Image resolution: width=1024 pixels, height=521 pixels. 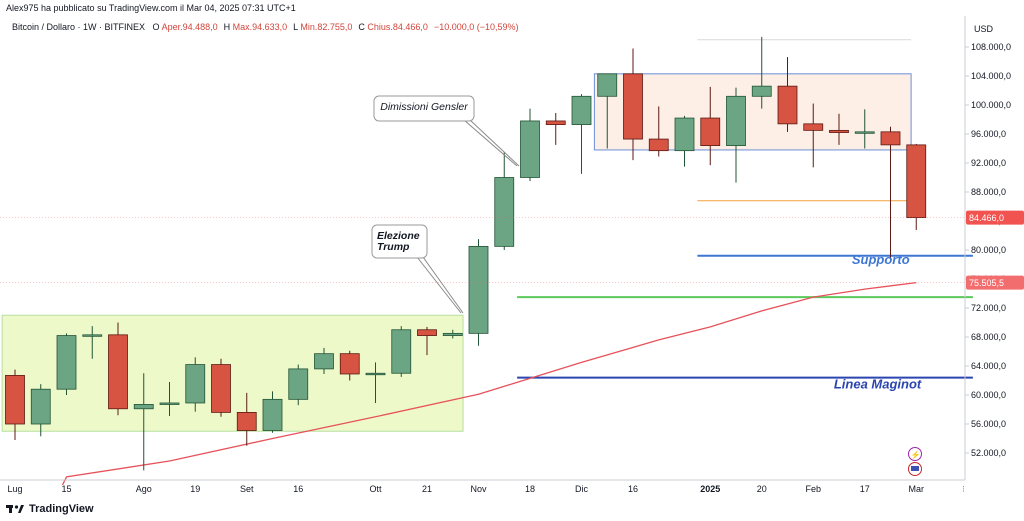 I want to click on time-tick-label: 17, so click(x=865, y=489).